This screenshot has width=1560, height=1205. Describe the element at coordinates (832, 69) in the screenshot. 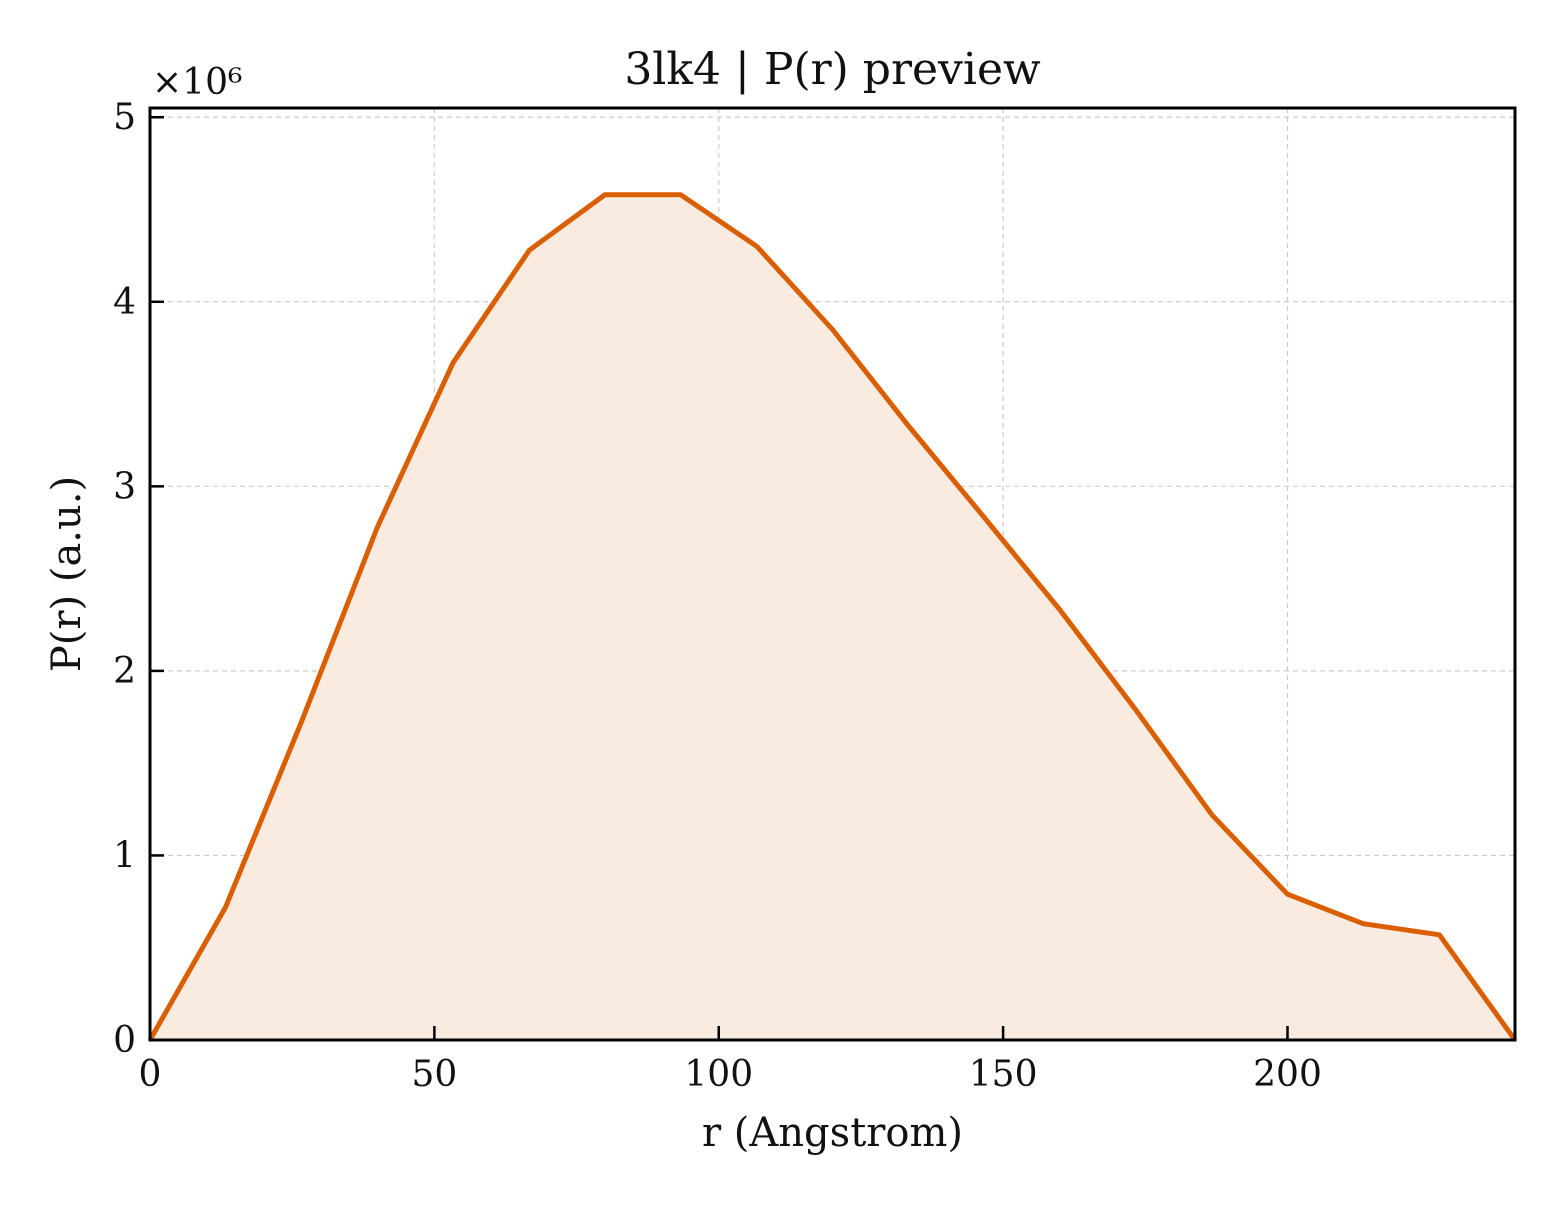

I see `chart-title: 3lk4 | P(r) preview` at that location.